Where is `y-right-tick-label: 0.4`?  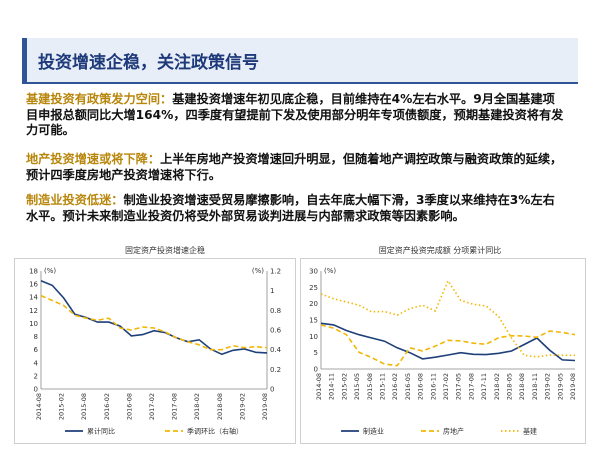 y-right-tick-label: 0.4 is located at coordinates (276, 350).